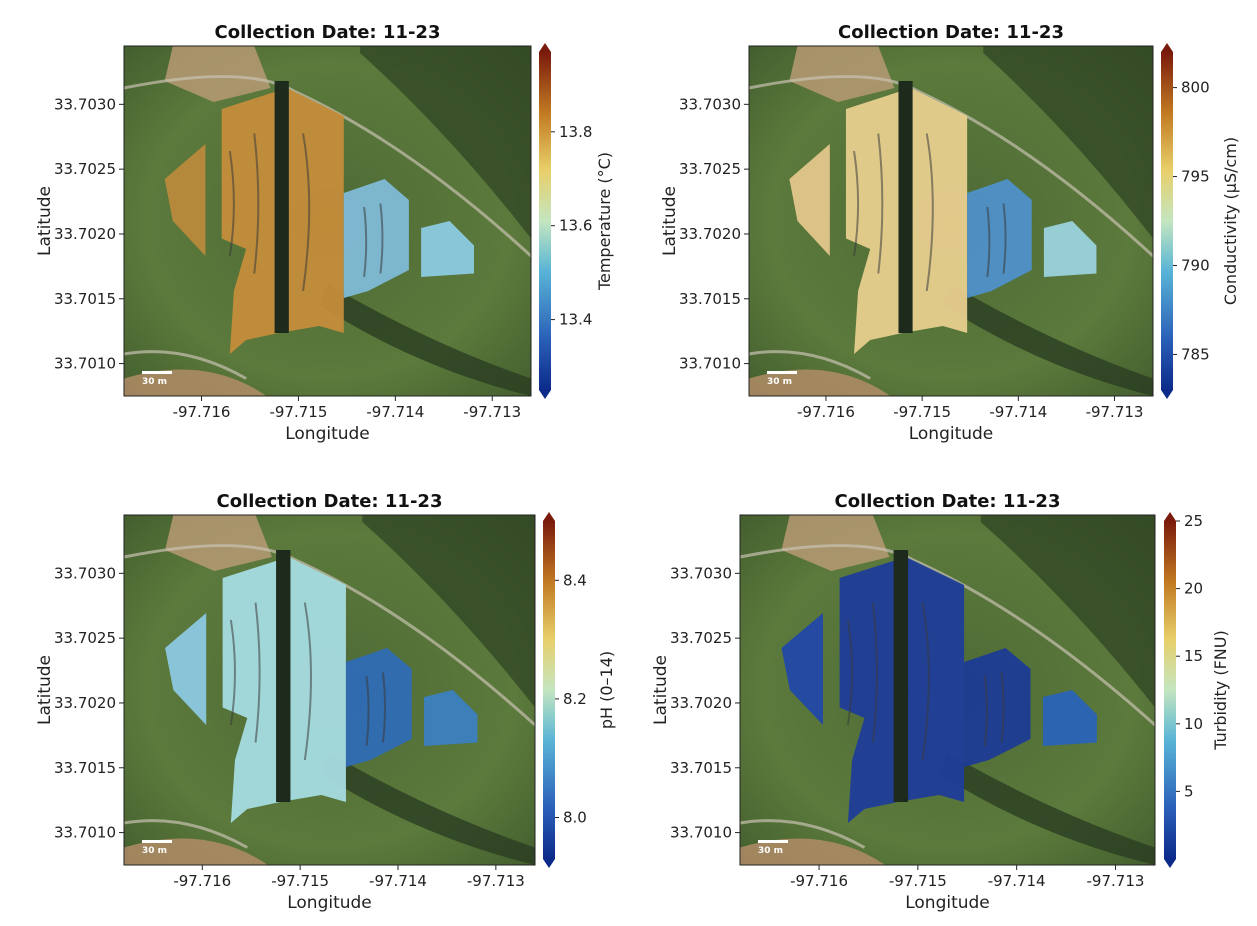 The image size is (1257, 926). Describe the element at coordinates (1017, 881) in the screenshot. I see `x-tick-label: -97.714` at that location.